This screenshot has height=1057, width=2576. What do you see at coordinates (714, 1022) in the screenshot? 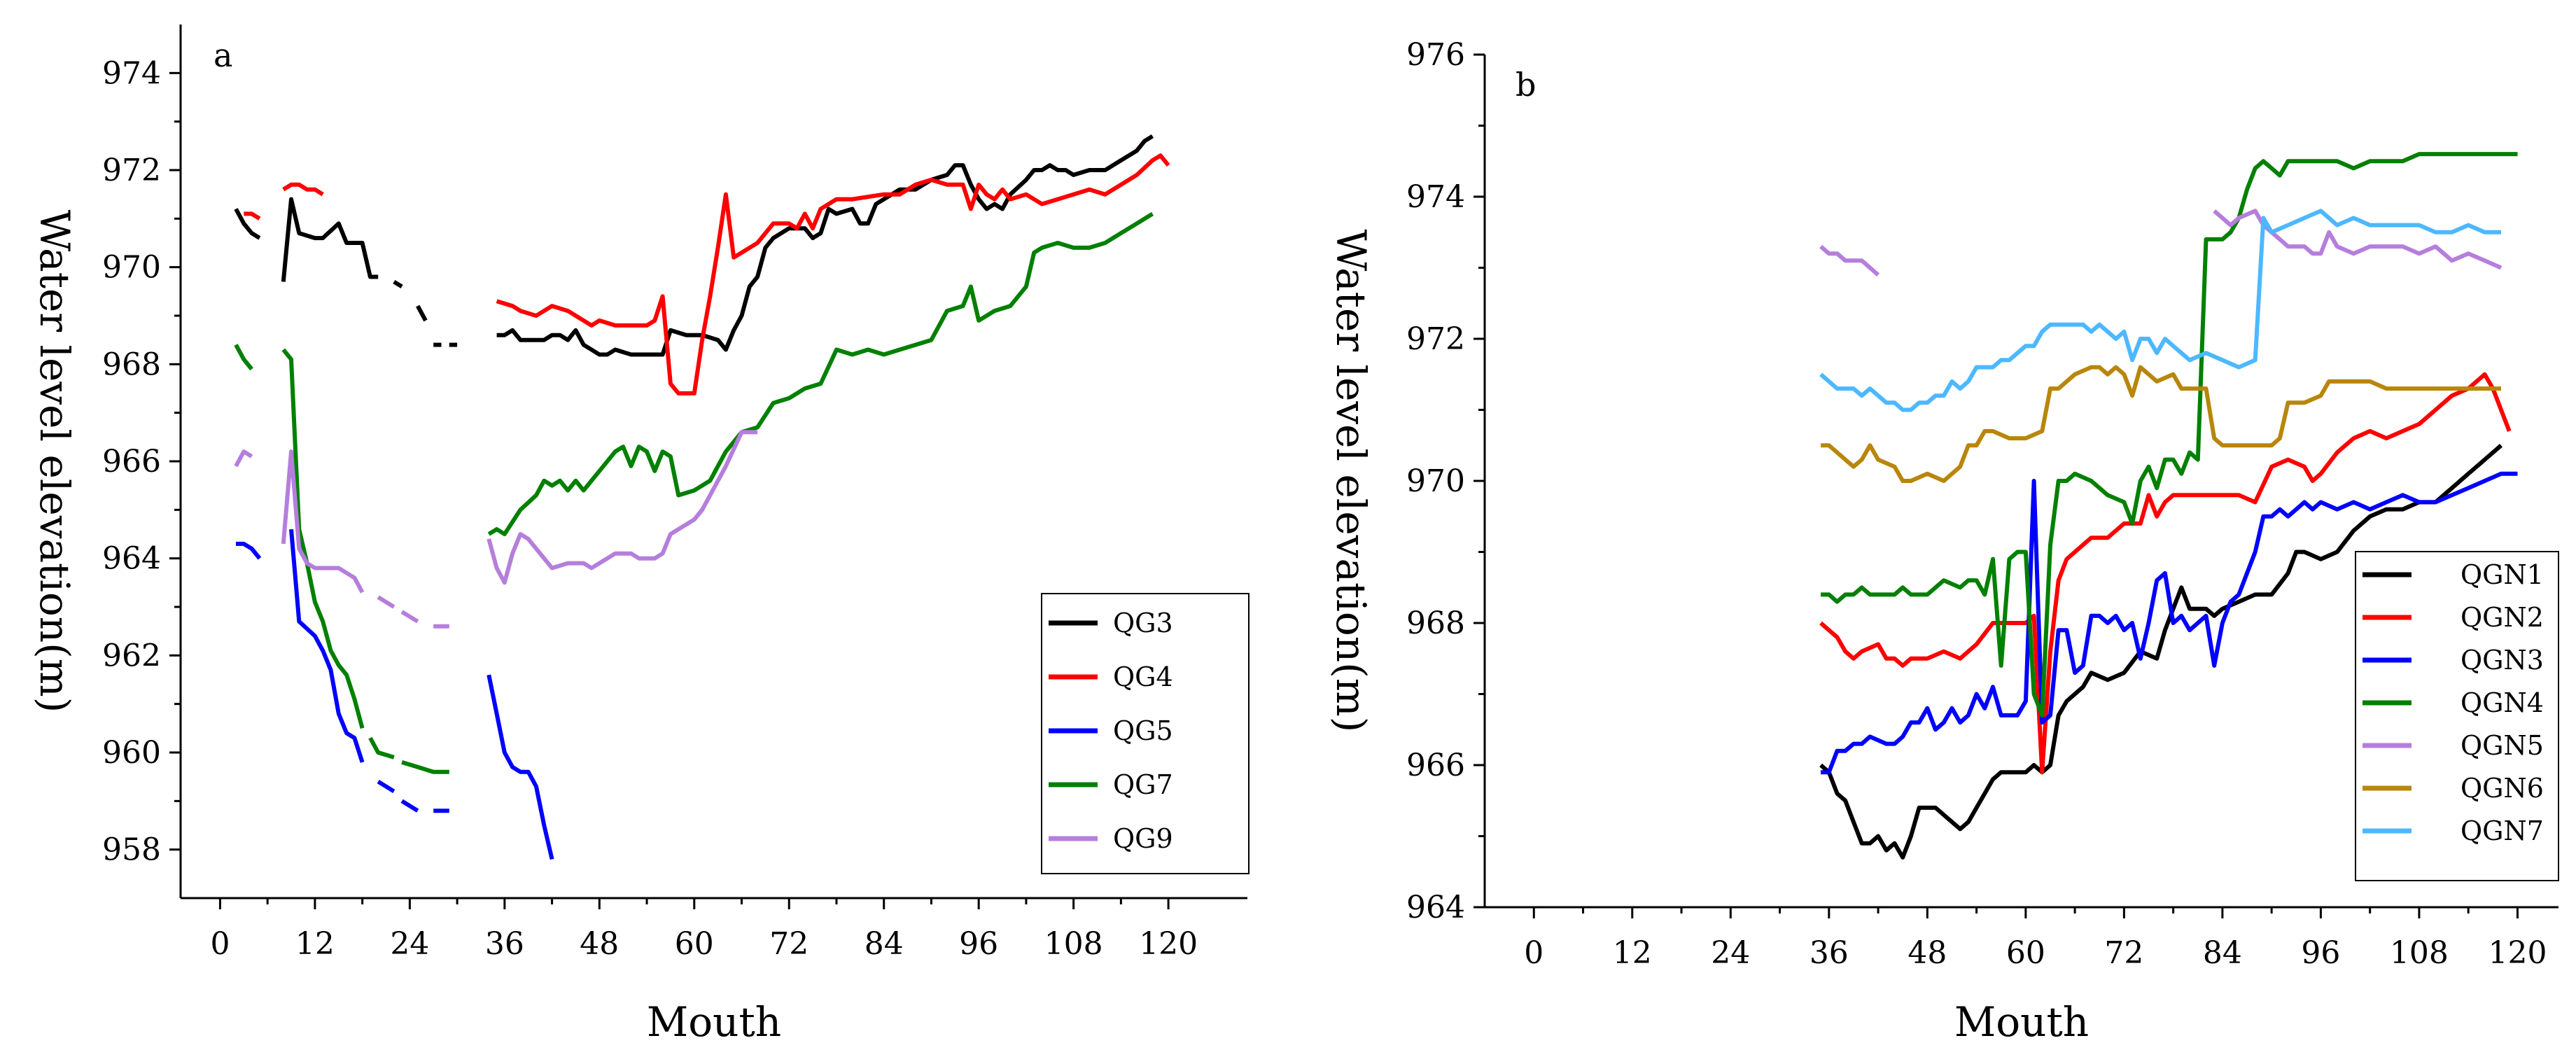
I see `panel-a-x-axis-title: Mouth` at bounding box center [714, 1022].